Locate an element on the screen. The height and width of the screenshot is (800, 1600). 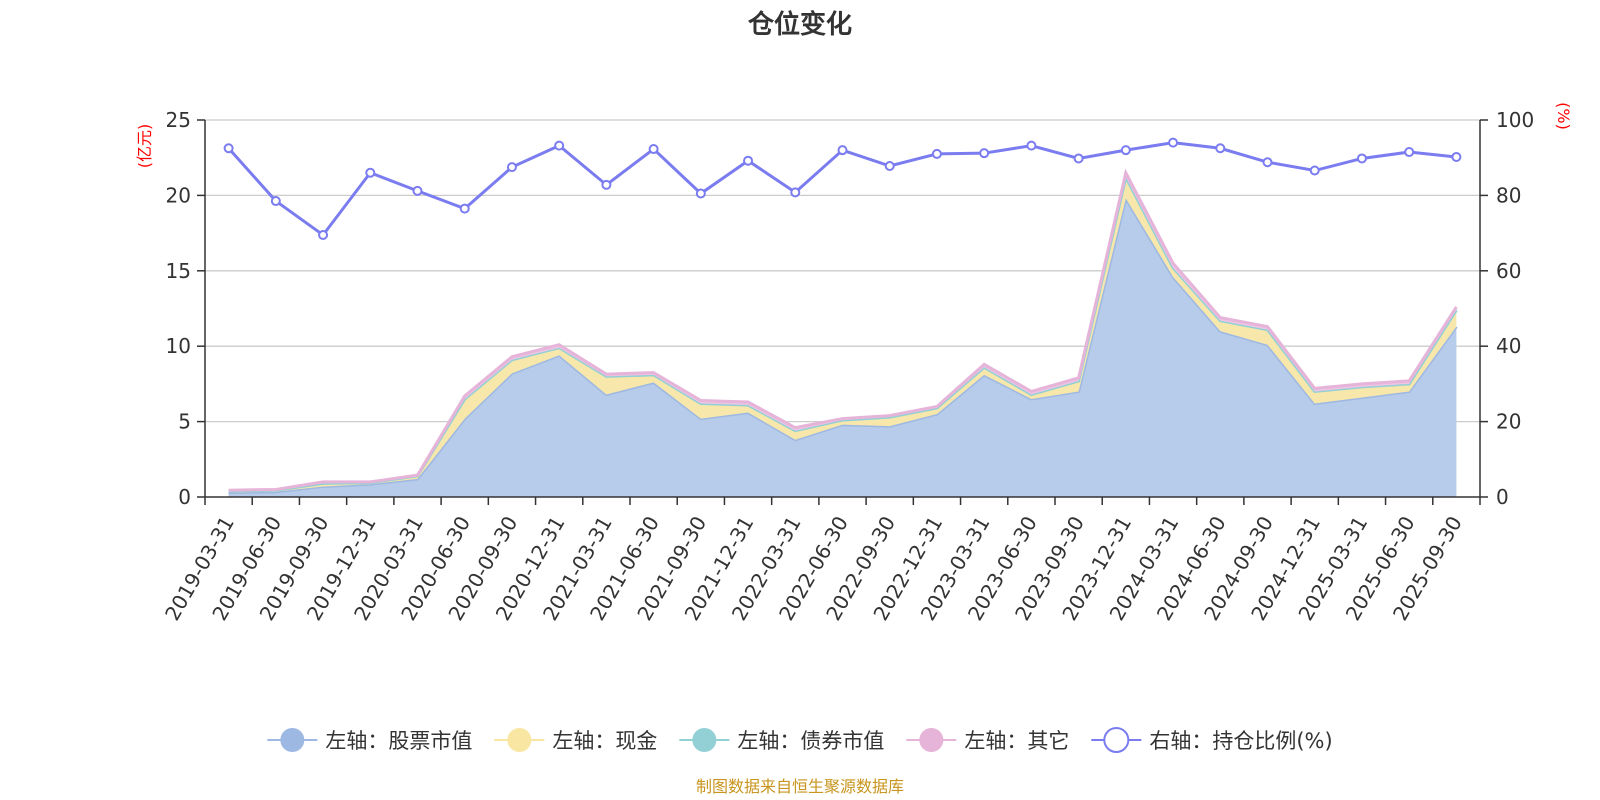
legend: 左轴：股票市值 左轴：现金 左轴：债券市值 左轴：其它 右轴：持仓比例(%) is located at coordinates (800, 740).